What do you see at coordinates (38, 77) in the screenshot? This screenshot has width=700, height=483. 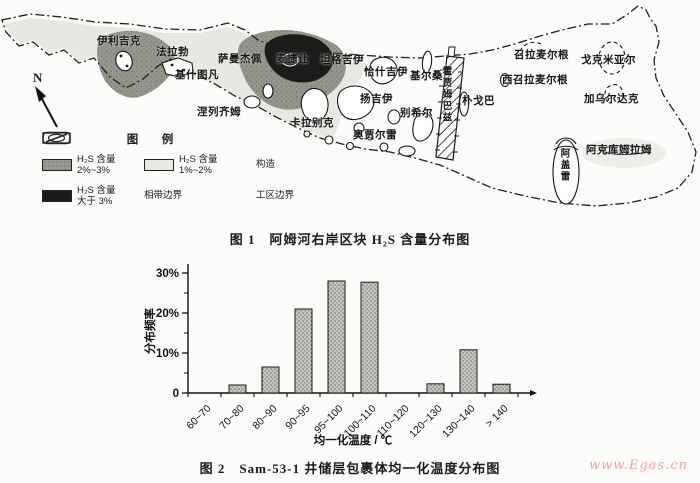 I see `north-label: N` at bounding box center [38, 77].